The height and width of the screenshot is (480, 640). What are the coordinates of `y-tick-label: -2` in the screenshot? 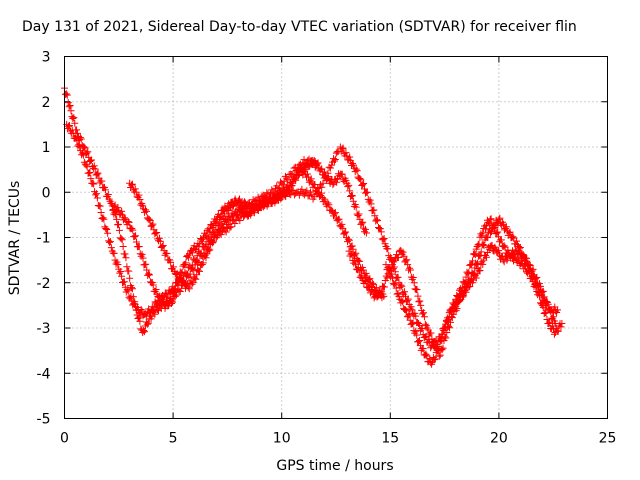 It's located at (44, 284).